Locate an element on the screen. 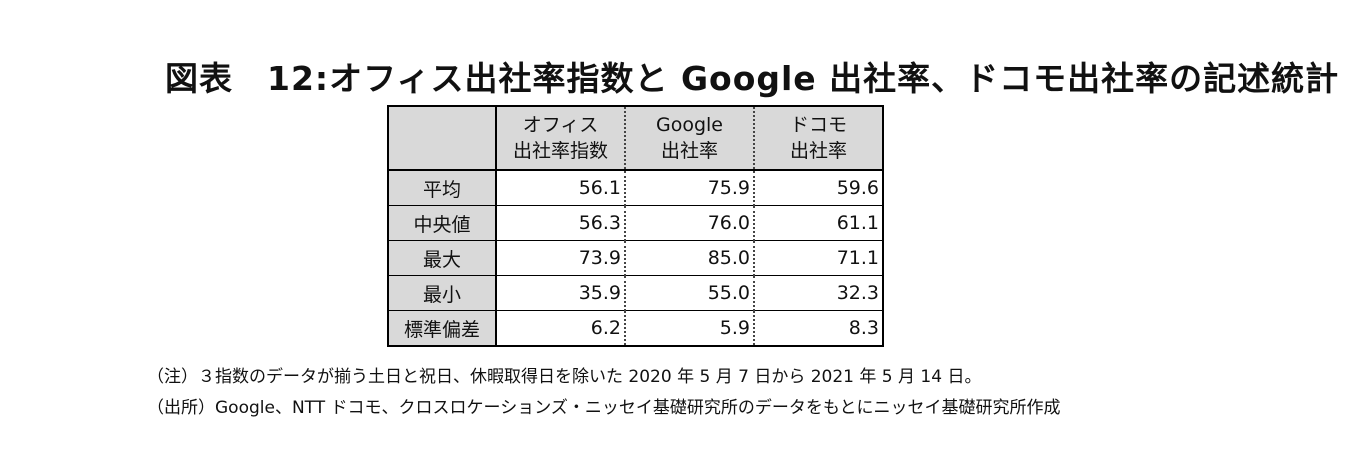  table-cell: 61.1 is located at coordinates (819, 223).